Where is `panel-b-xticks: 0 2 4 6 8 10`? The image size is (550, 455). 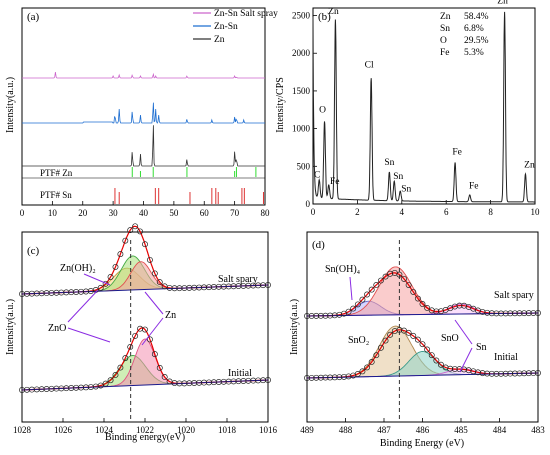
panel-b-xticks: 0 2 4 6 8 10 is located at coordinates (425, 208).